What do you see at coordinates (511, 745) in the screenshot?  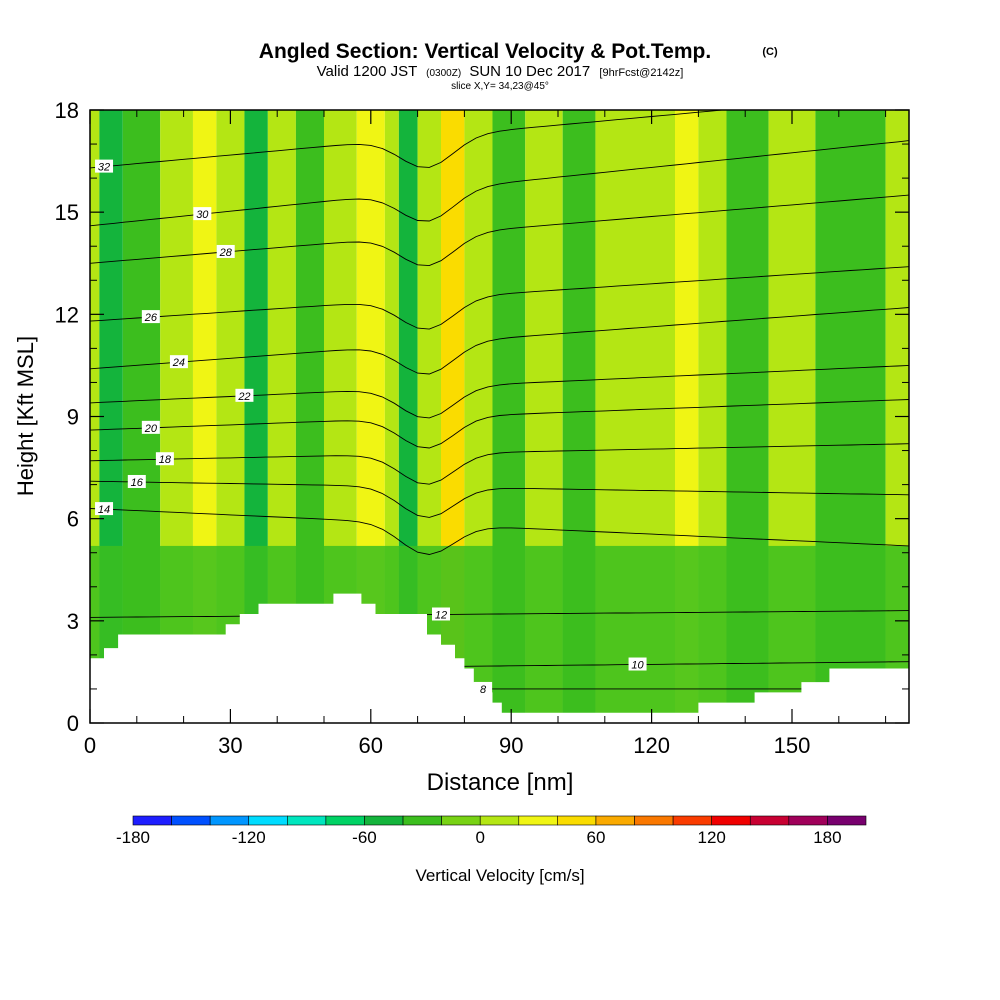 I see `x-tick-label-90: 90` at bounding box center [511, 745].